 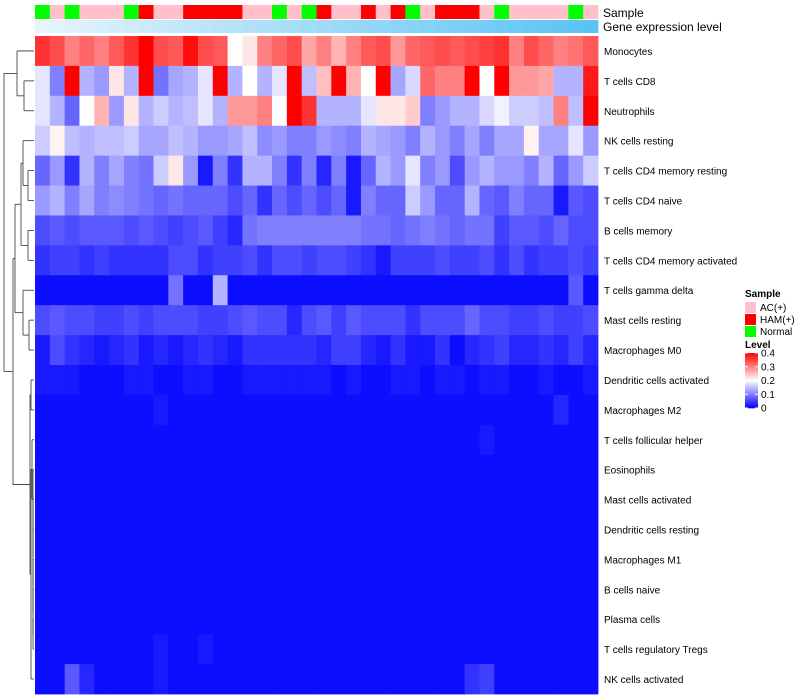 I want to click on level-legend-tick-label: 0.1, so click(x=768, y=395).